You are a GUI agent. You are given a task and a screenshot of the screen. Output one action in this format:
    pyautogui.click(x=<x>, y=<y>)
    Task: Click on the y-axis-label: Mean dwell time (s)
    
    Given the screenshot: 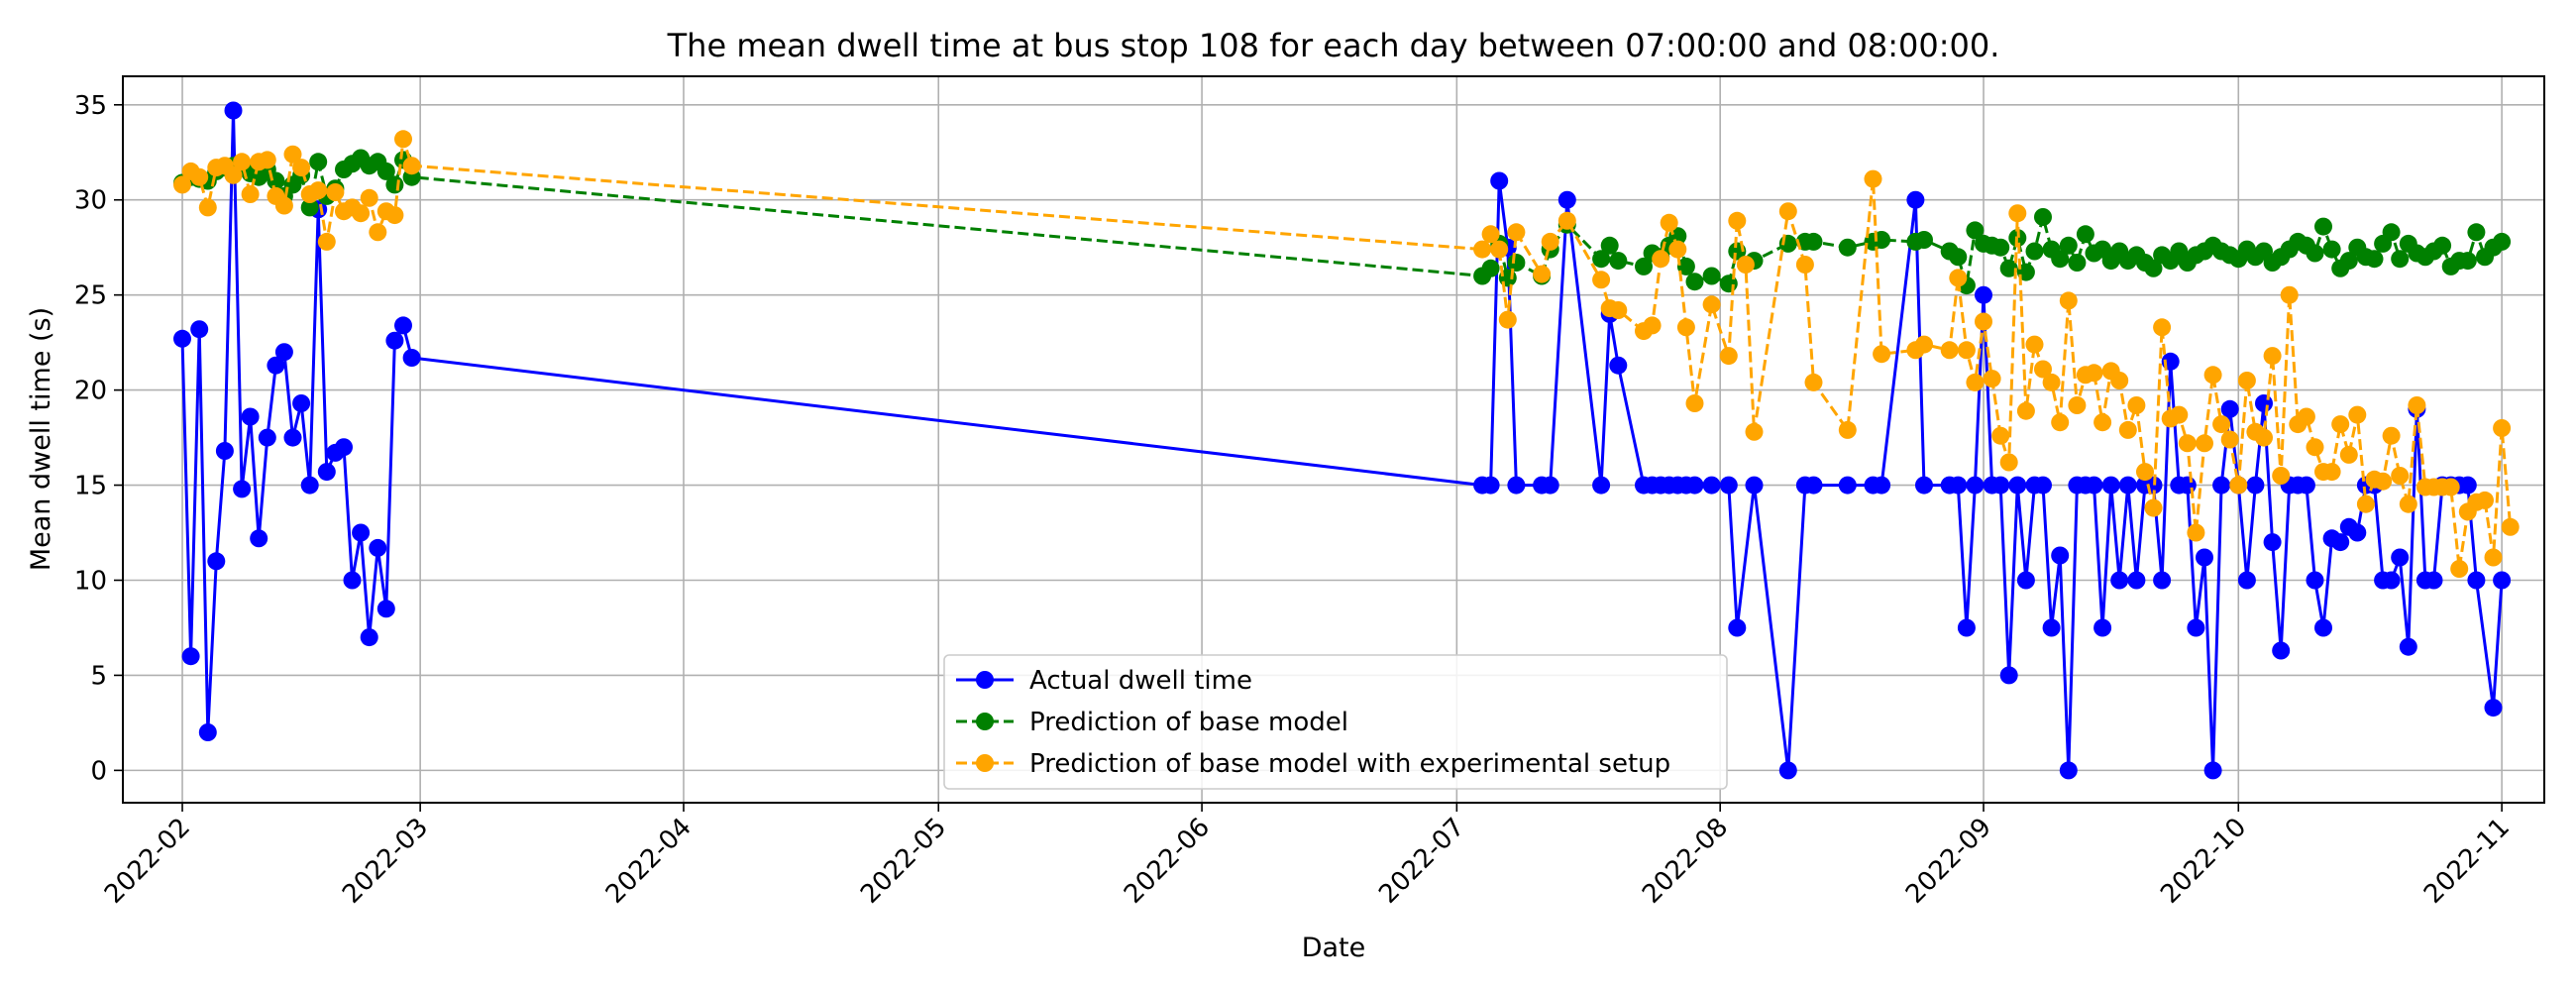 What is the action you would take?
    pyautogui.click(x=41, y=439)
    